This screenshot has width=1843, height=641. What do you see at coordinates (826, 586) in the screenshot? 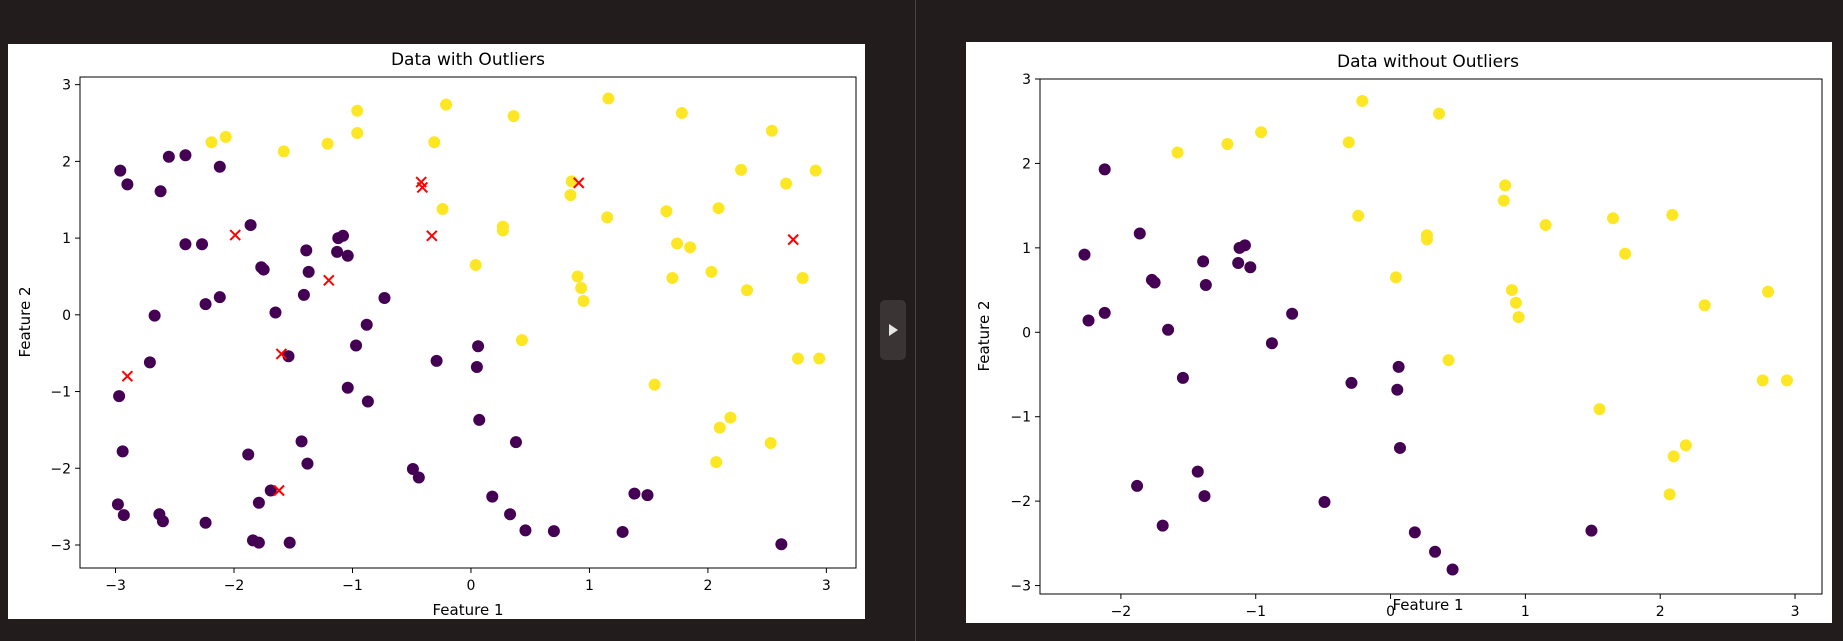
I see `x-tick-label: 3` at bounding box center [826, 586].